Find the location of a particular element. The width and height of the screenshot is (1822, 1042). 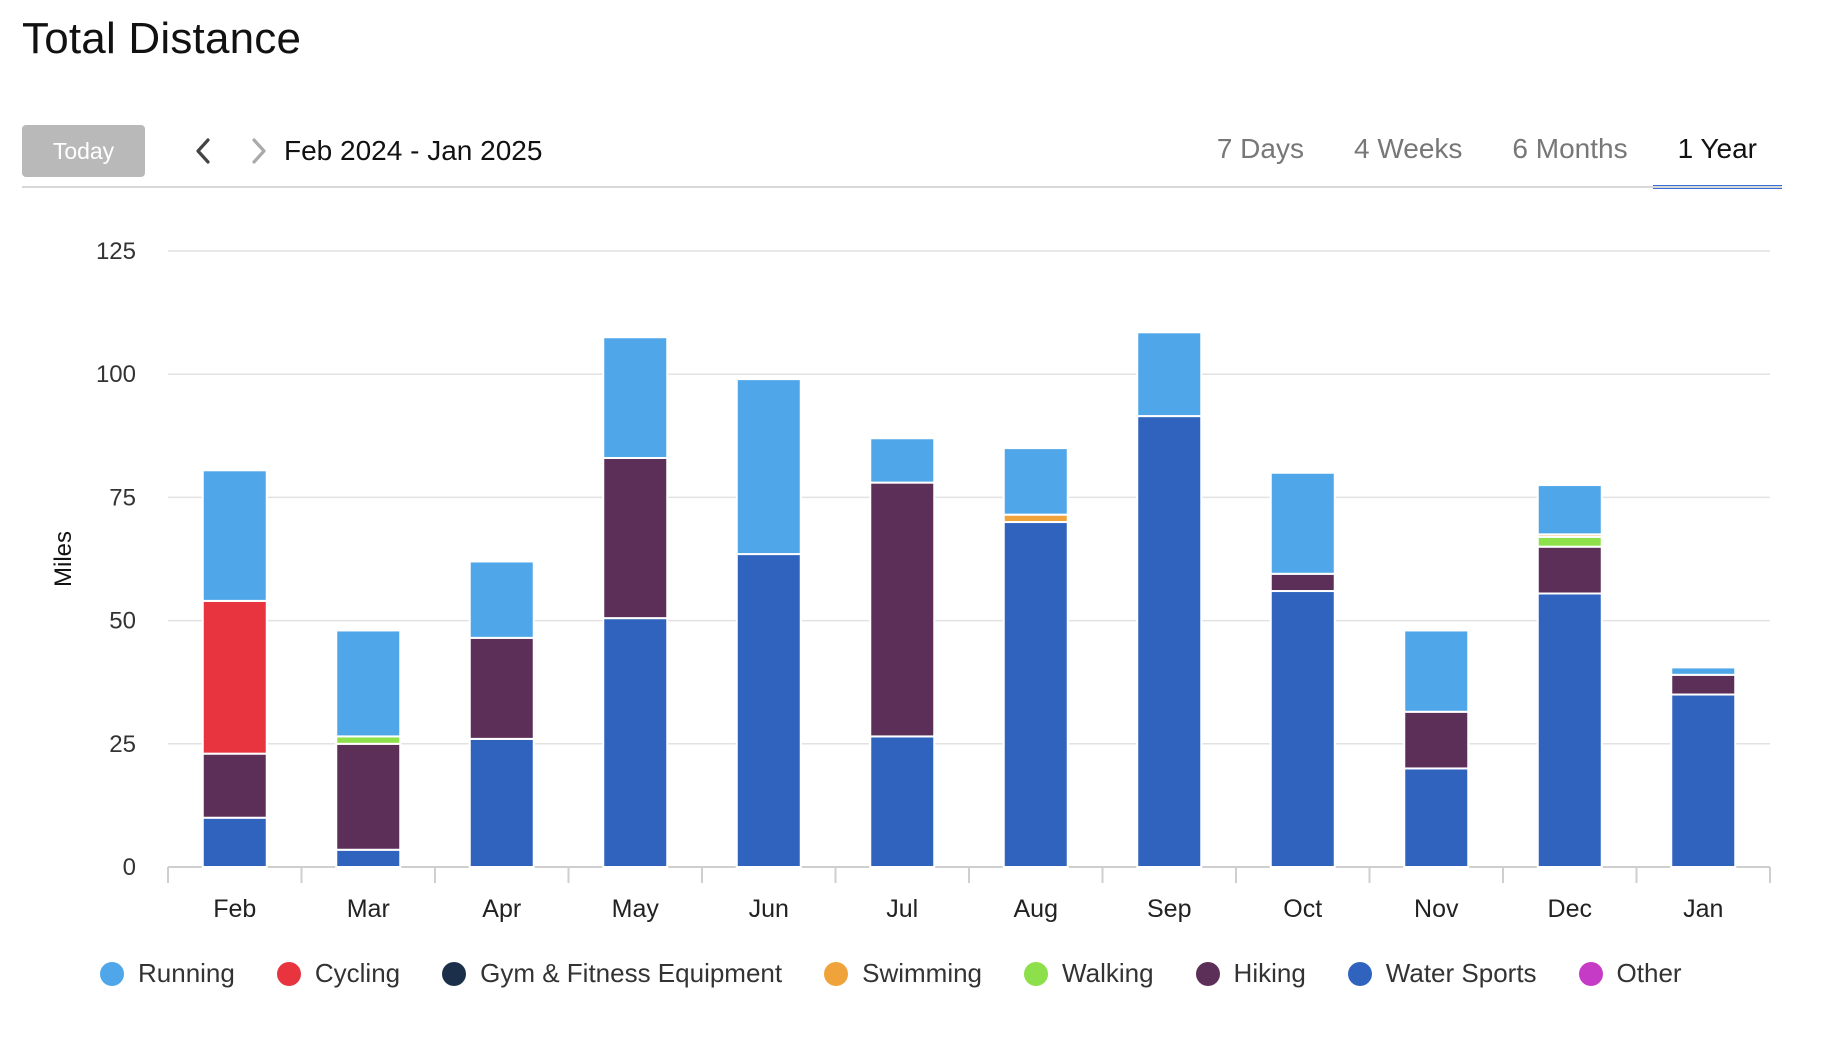

x-tick-label: Feb is located at coordinates (234, 909).